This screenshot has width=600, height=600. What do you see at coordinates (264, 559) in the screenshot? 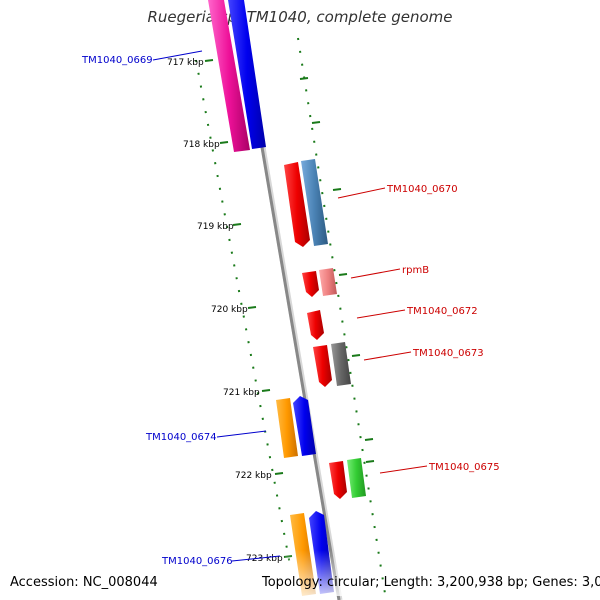
I see `tick-label-723: 723 kbp` at bounding box center [264, 559].